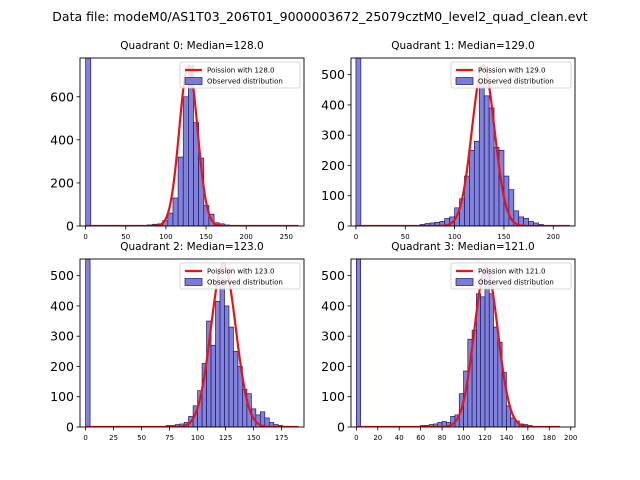 The width and height of the screenshot is (640, 480). I want to click on legend: Poission with 123.0 Observed distribution, so click(240, 276).